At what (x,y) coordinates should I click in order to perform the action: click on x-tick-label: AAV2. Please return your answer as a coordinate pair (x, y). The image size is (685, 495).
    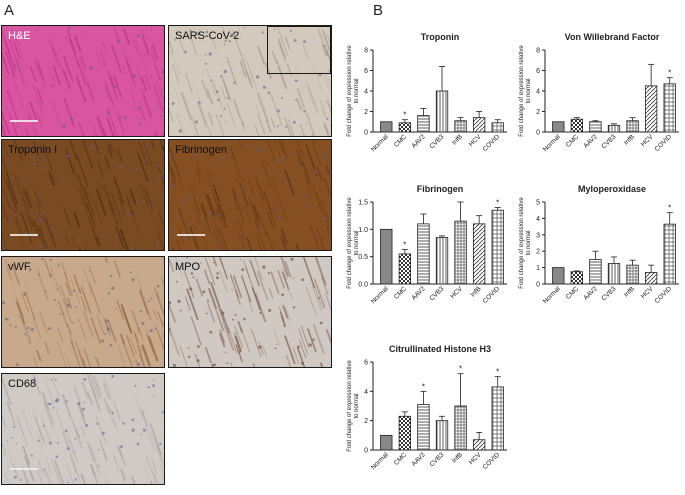
    Looking at the image, I should click on (590, 293).